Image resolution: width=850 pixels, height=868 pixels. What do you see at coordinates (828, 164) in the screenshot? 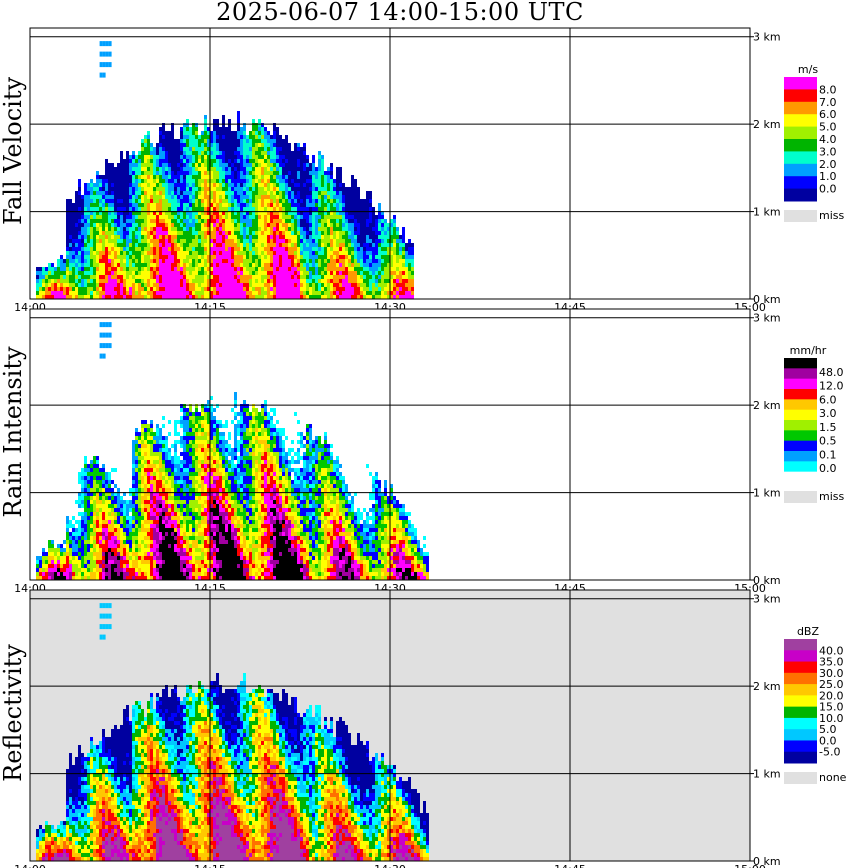
I see `legend-level: 2.0` at bounding box center [828, 164].